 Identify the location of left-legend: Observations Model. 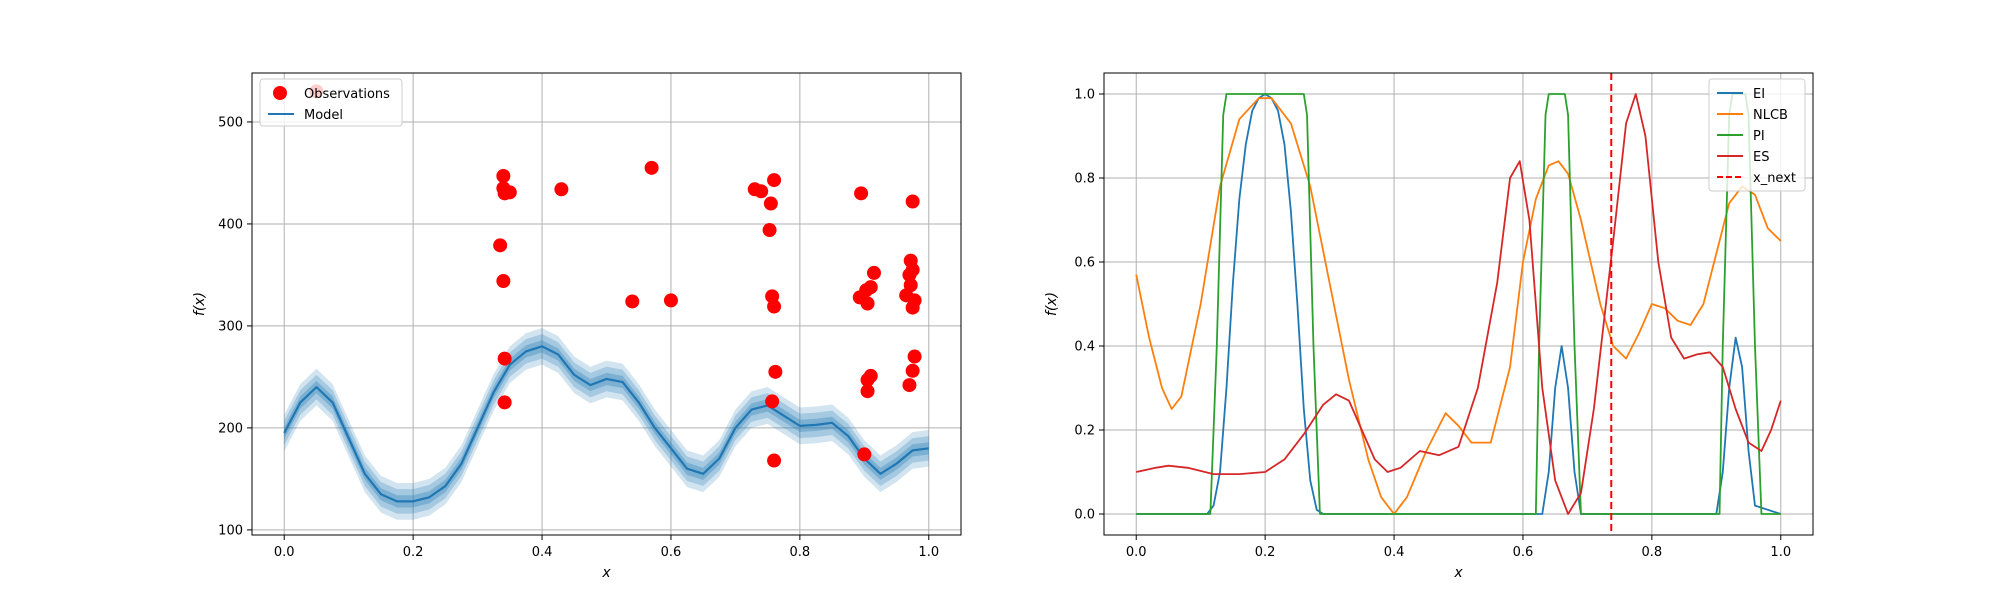
(331, 102).